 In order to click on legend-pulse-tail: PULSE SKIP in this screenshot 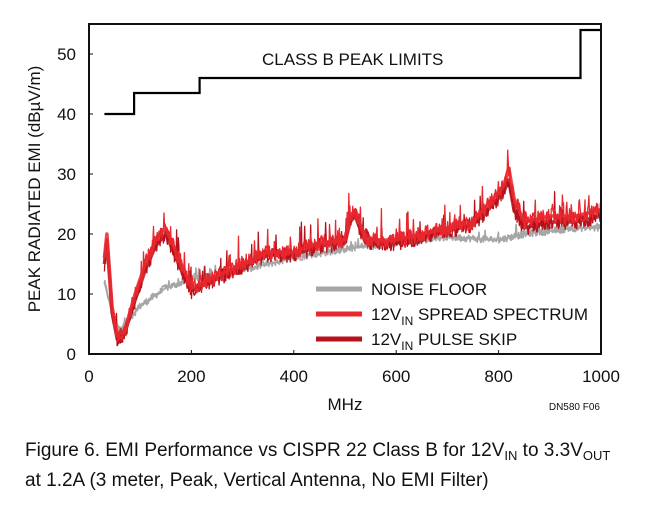, I will do `click(465, 339)`.